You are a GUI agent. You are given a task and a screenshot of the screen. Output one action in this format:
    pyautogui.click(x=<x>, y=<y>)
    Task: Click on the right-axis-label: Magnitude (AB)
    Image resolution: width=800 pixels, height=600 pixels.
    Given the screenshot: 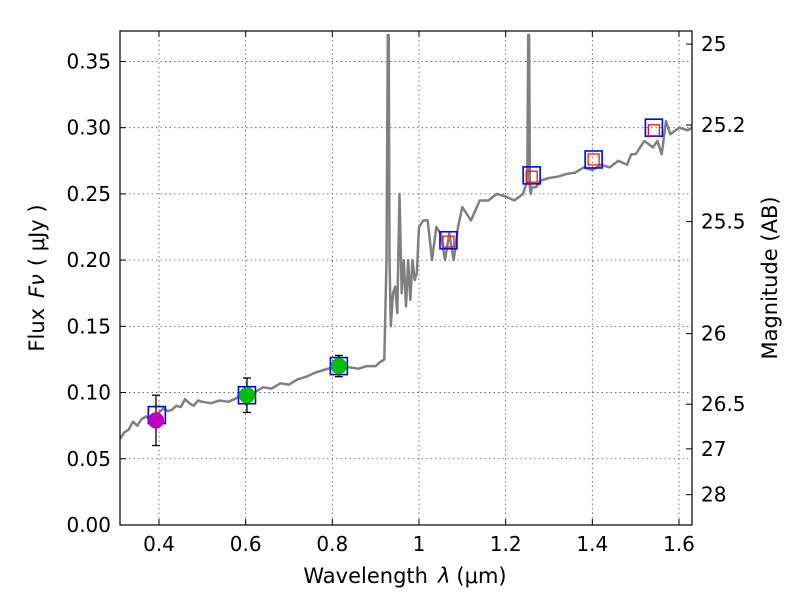 What is the action you would take?
    pyautogui.click(x=770, y=277)
    